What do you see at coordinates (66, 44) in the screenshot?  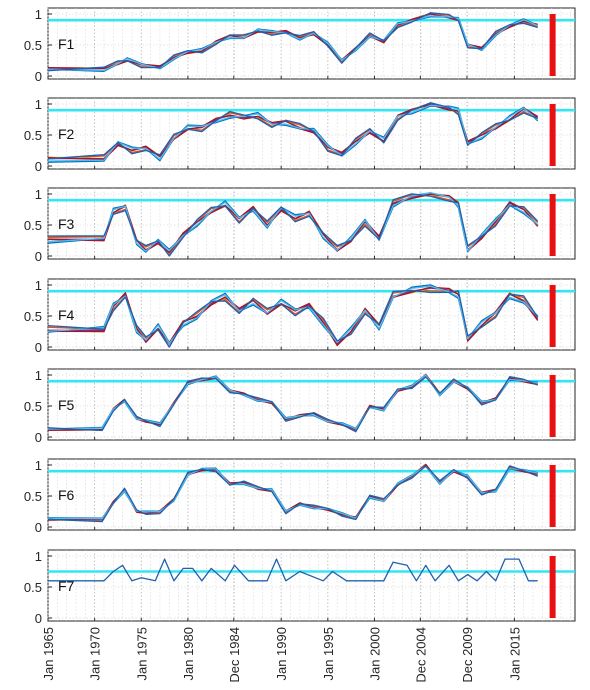 I see `panel-label: F1` at bounding box center [66, 44].